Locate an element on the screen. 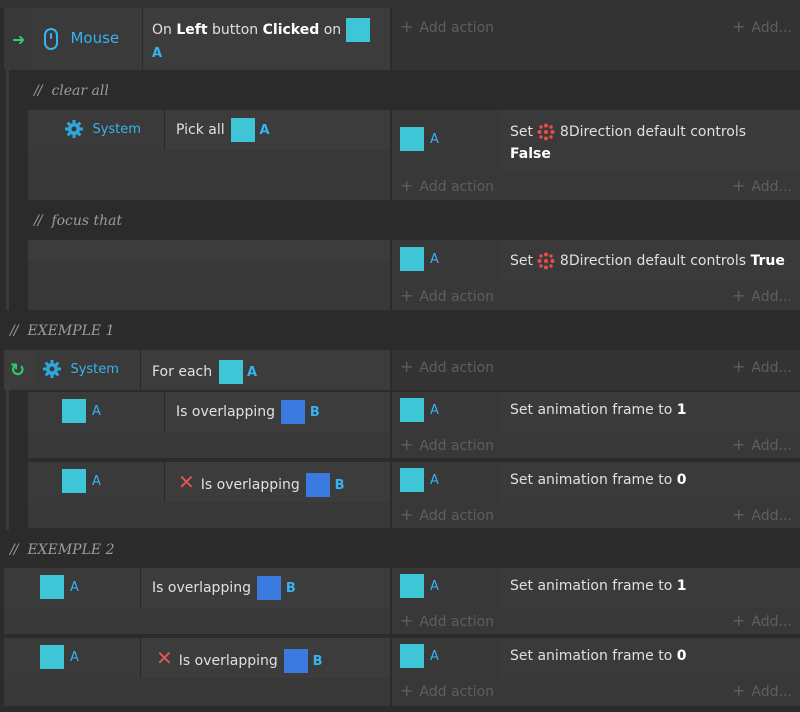 Image resolution: width=800 pixels, height=712 pixels. comment-exemple-1: //EXEMPLE 1 is located at coordinates (62, 331).